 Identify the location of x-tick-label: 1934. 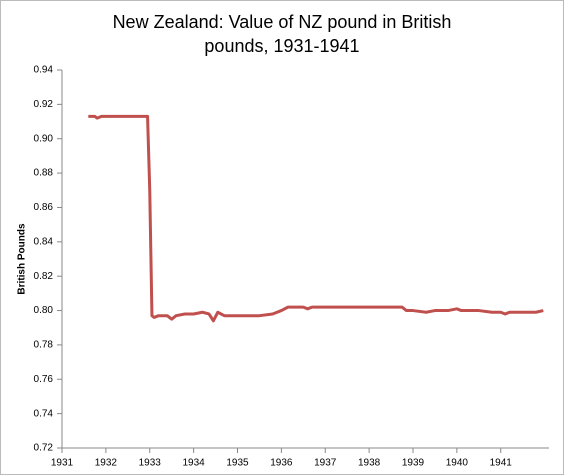
(193, 463).